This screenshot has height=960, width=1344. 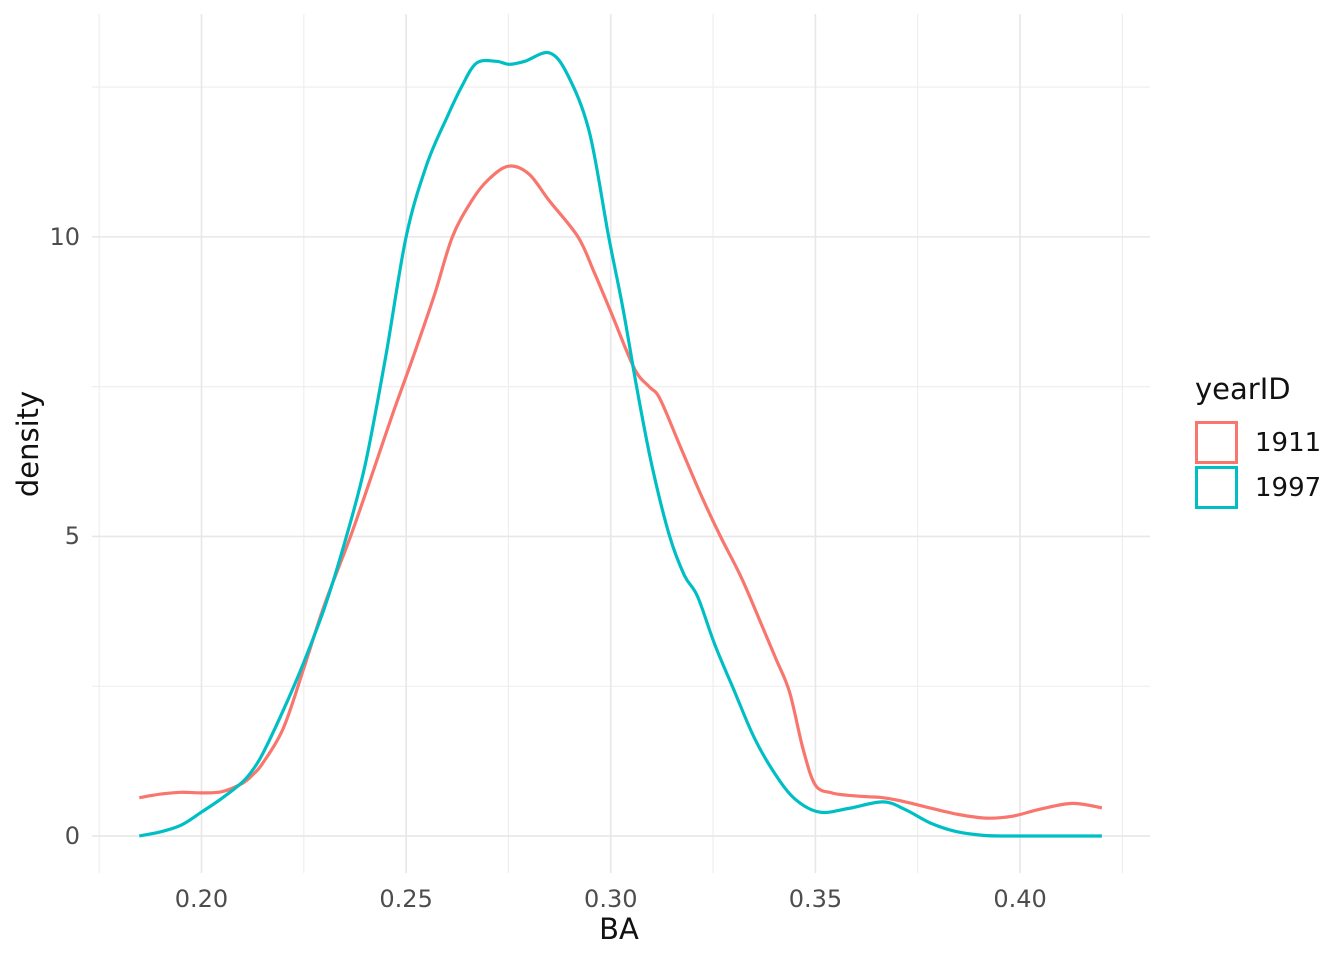 I want to click on x-tick-label-0.35: 0.35, so click(x=815, y=899).